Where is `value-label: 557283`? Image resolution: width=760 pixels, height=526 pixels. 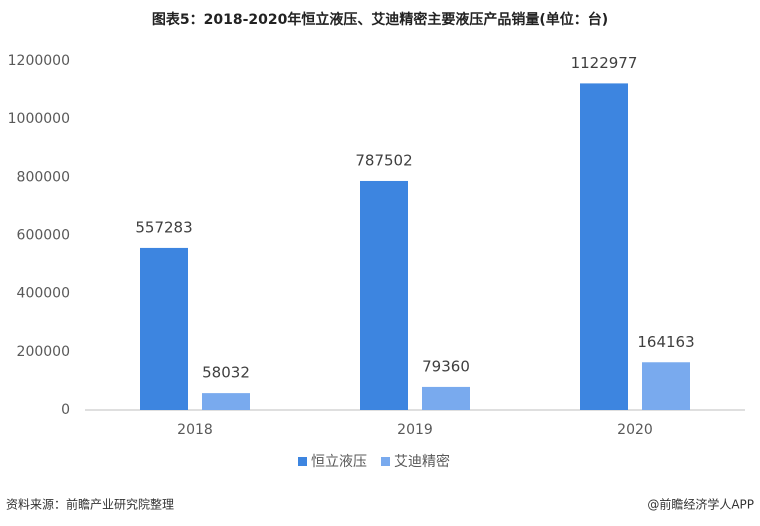 value-label: 557283 is located at coordinates (163, 227).